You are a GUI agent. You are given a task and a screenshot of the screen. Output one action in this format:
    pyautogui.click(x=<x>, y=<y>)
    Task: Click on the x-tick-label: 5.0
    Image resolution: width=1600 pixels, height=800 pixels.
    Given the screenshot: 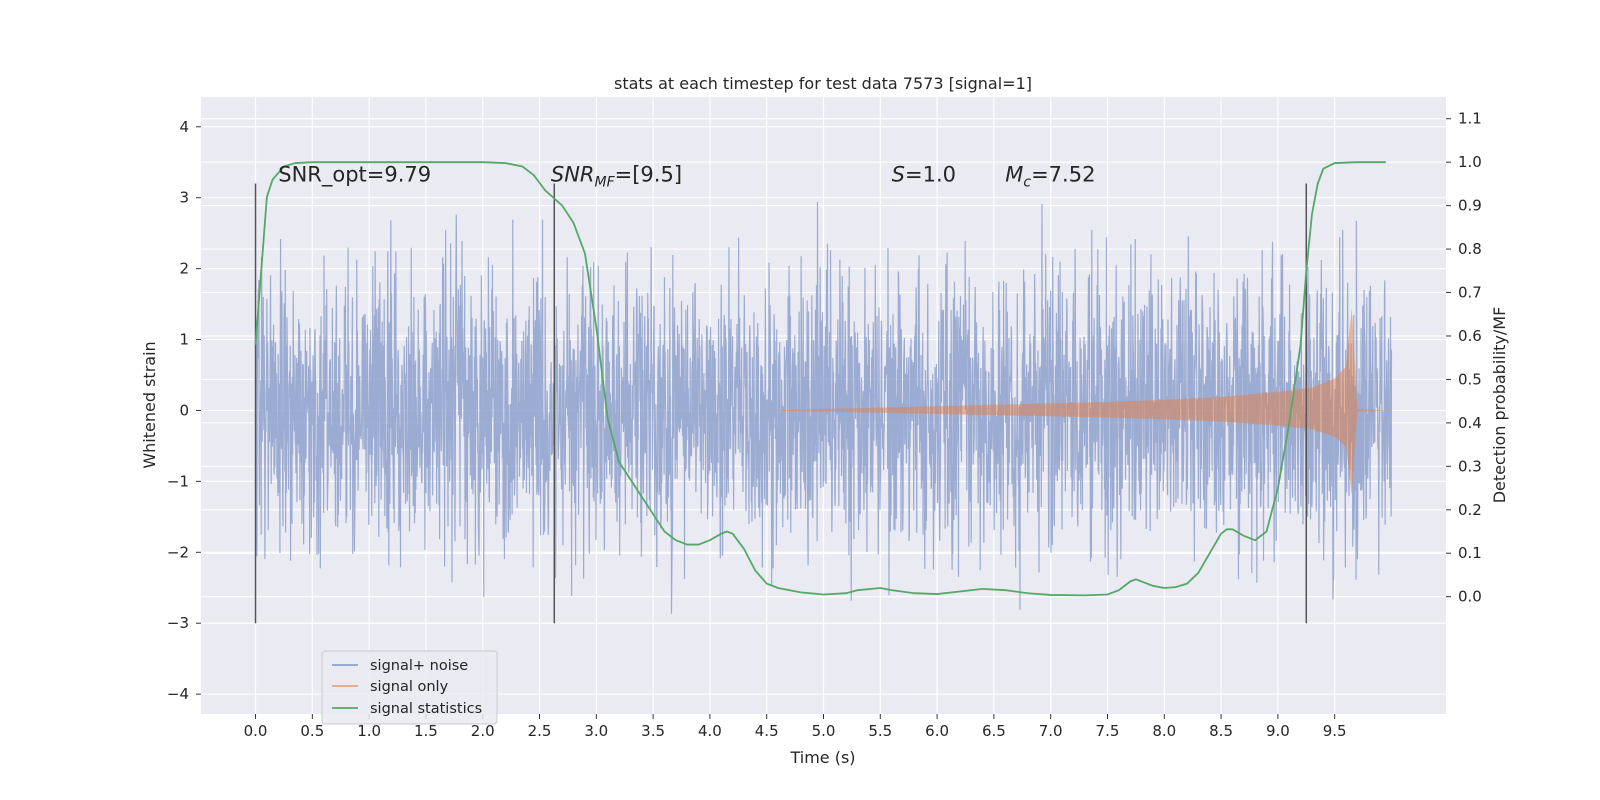 What is the action you would take?
    pyautogui.click(x=824, y=731)
    